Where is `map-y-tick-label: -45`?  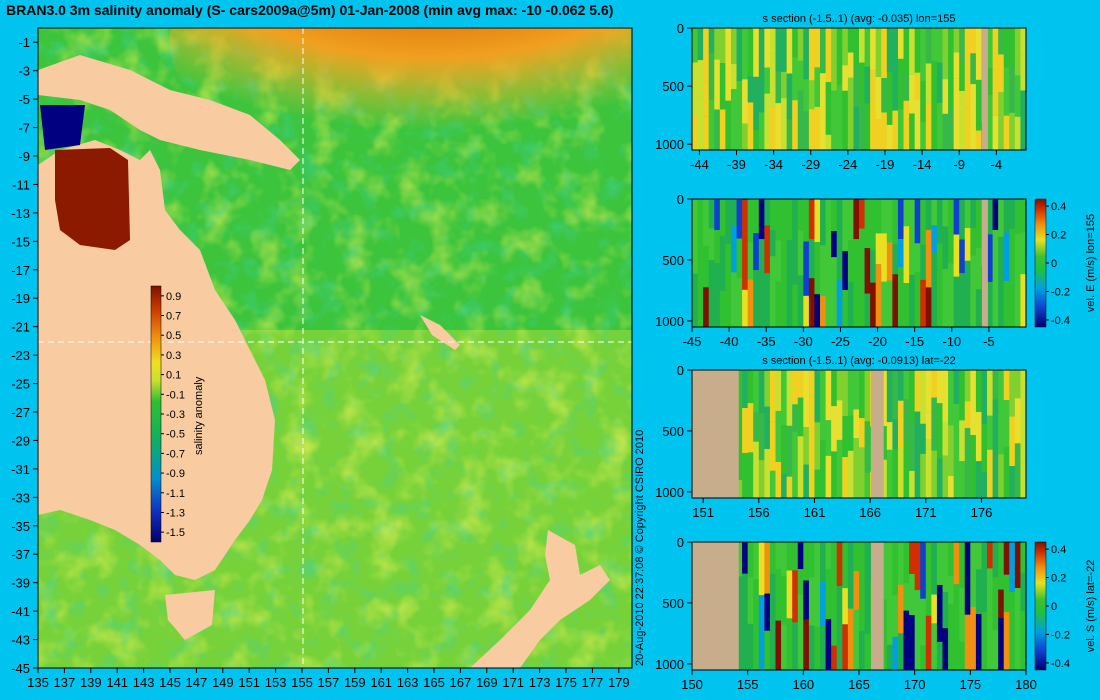 map-y-tick-label: -45 is located at coordinates (20, 668).